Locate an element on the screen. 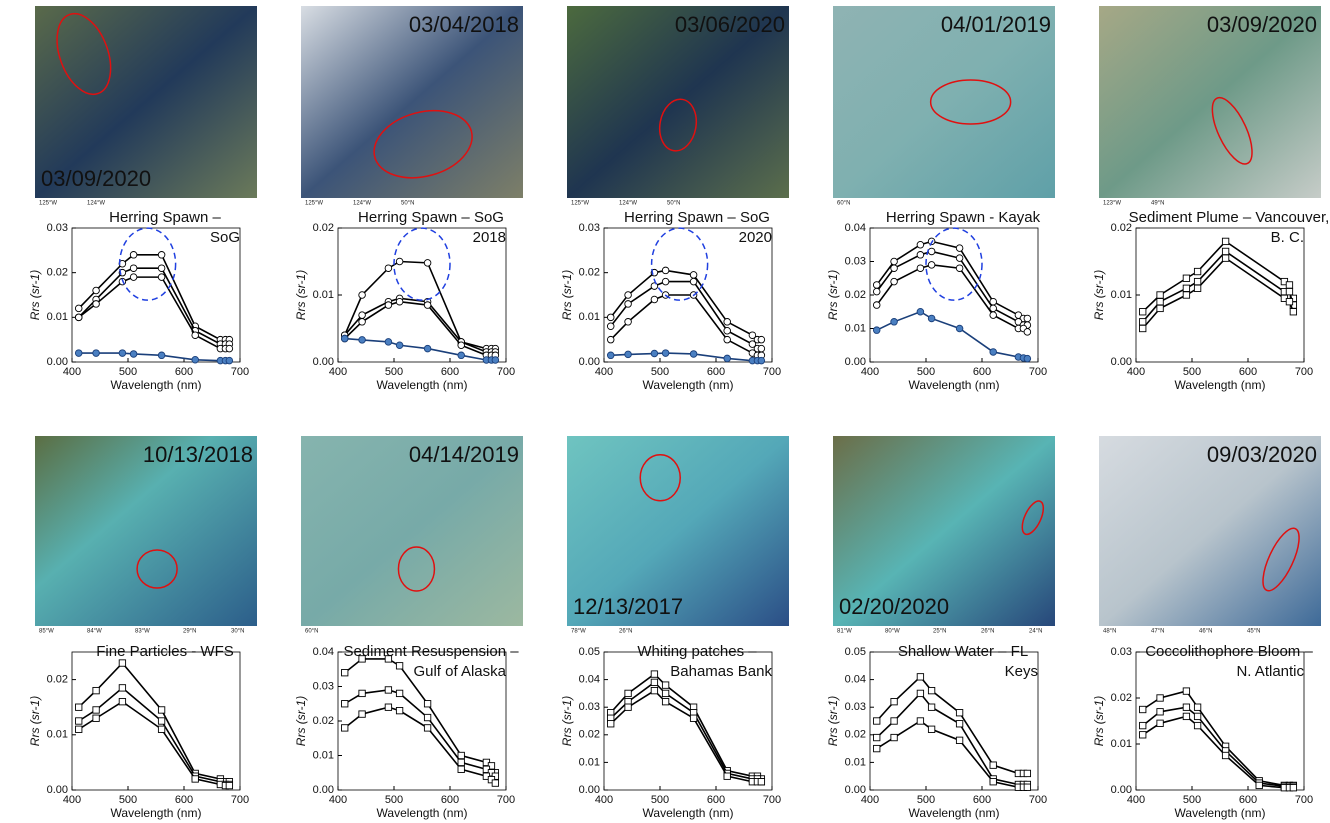 This screenshot has width=1330, height=823. x-tick-label: 400 is located at coordinates (72, 372).